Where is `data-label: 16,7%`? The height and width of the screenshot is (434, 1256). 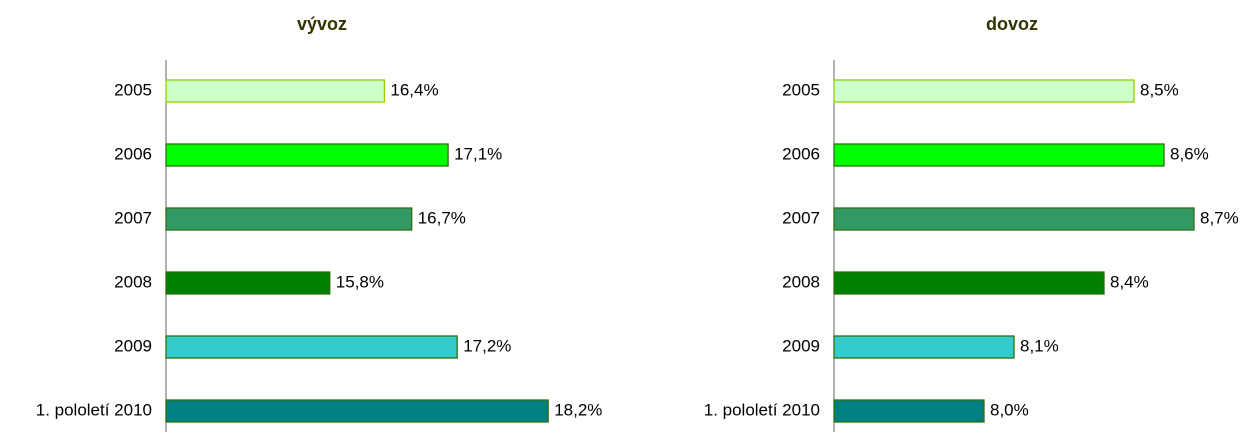 data-label: 16,7% is located at coordinates (442, 217).